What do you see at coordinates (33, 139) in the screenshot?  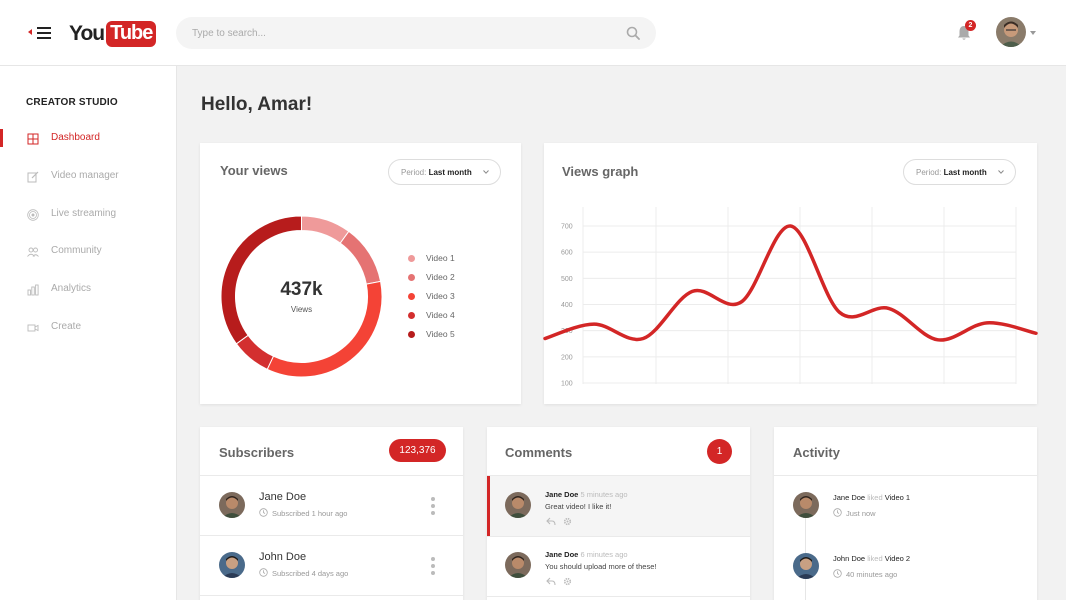 I see `dashboard-icon` at bounding box center [33, 139].